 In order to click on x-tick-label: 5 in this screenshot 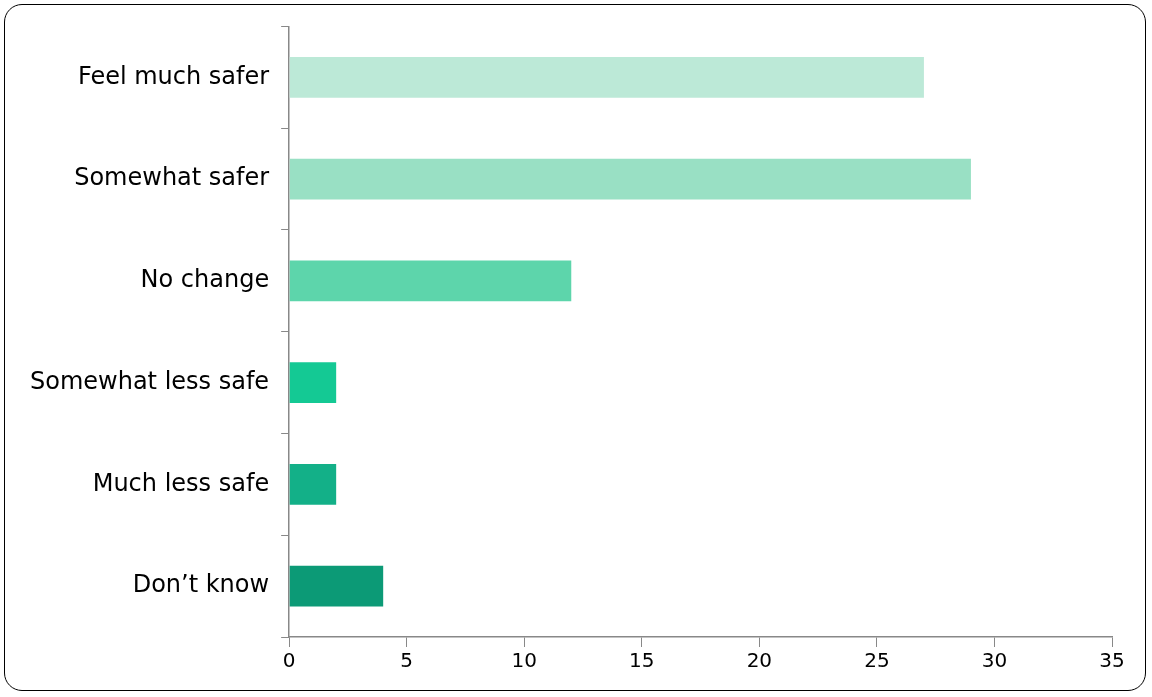, I will do `click(407, 660)`.